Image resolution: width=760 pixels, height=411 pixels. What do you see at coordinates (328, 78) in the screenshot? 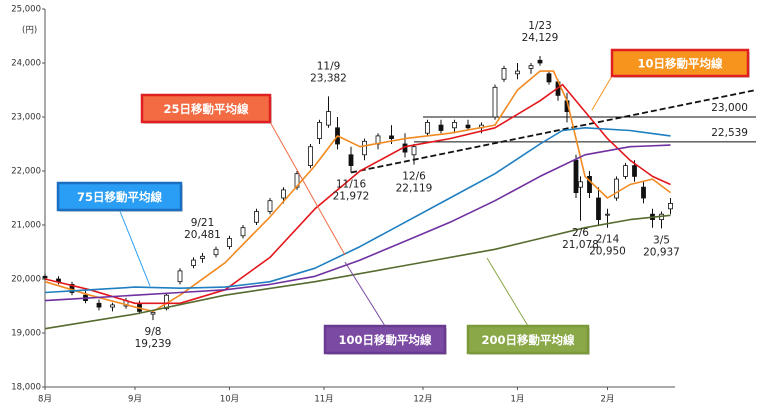
I see `annotation-value: 23,382` at bounding box center [328, 78].